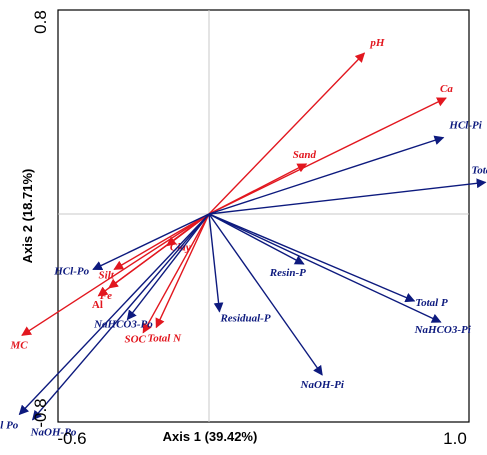 This screenshot has height=455, width=487. Describe the element at coordinates (287, 133) in the screenshot. I see `vector-arrow-ph` at that location.